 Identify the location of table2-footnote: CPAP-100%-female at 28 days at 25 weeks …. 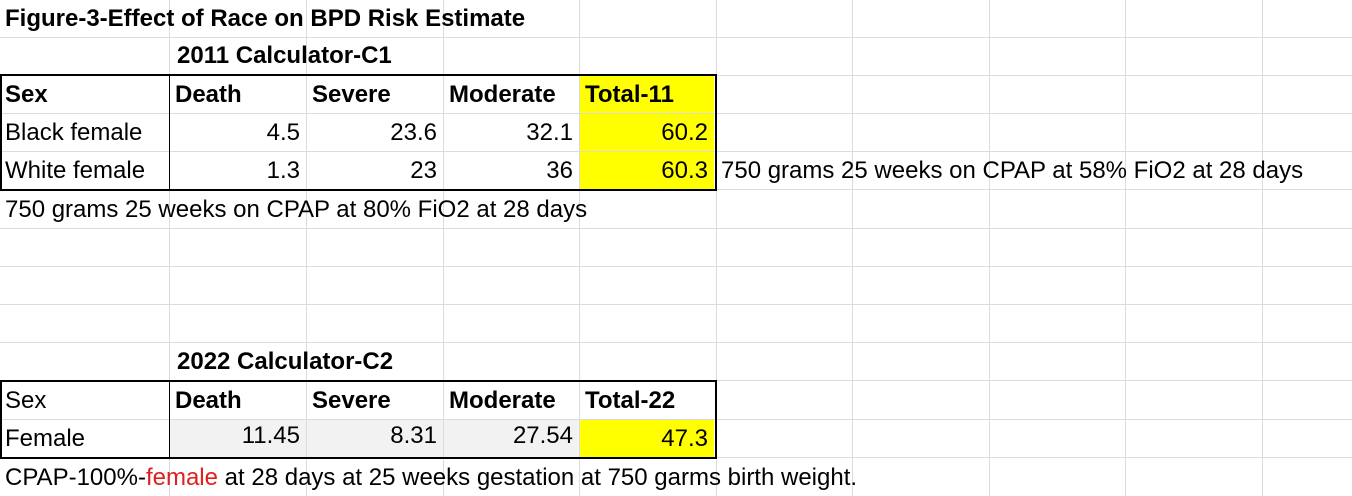
(550, 477).